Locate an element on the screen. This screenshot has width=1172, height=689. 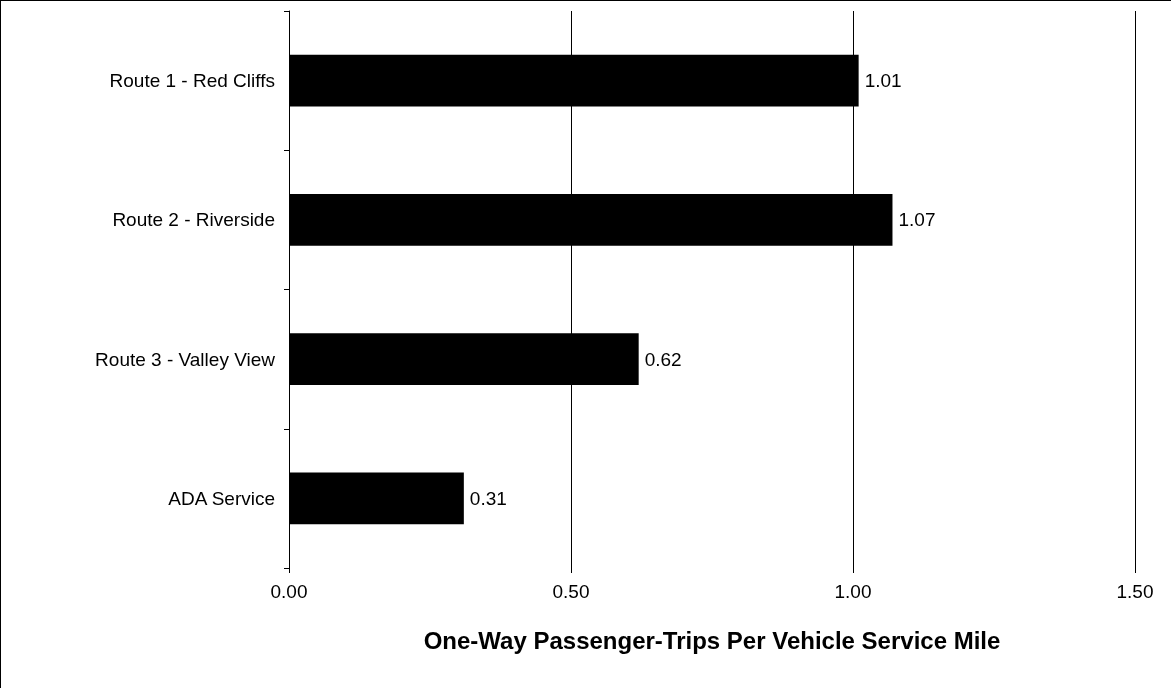
data-label: 1.01 is located at coordinates (883, 81).